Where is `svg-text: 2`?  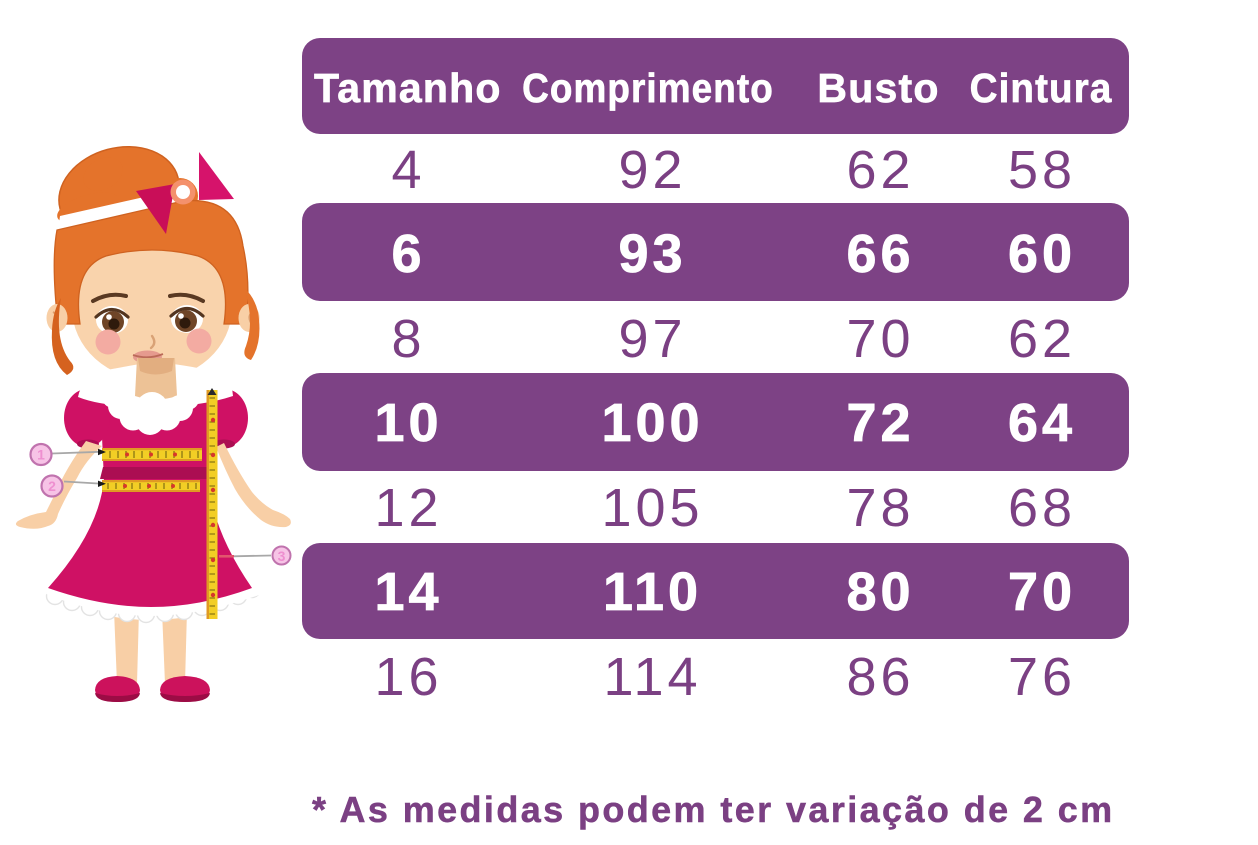
svg-text: 2 is located at coordinates (52, 486).